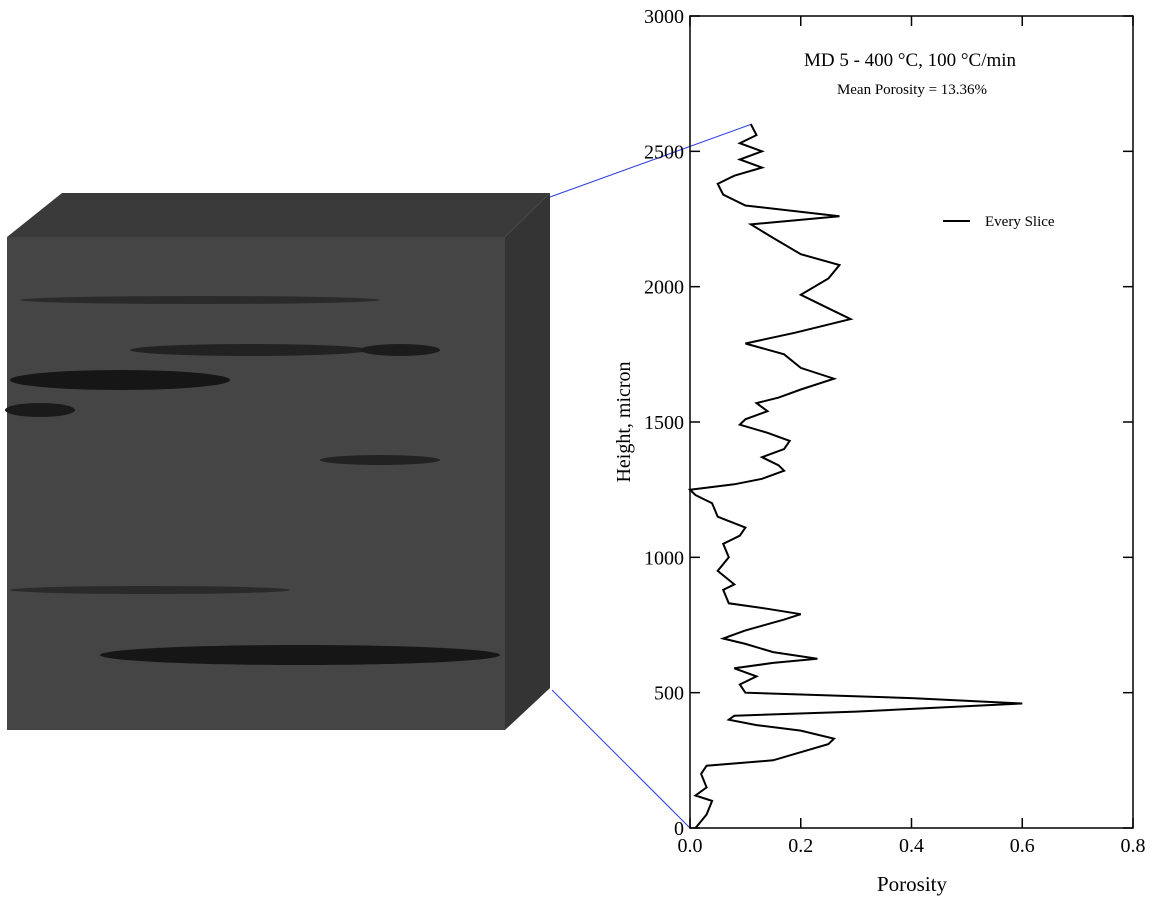 This screenshot has height=905, width=1157. Describe the element at coordinates (278, 215) in the screenshot. I see `cube-top` at that location.